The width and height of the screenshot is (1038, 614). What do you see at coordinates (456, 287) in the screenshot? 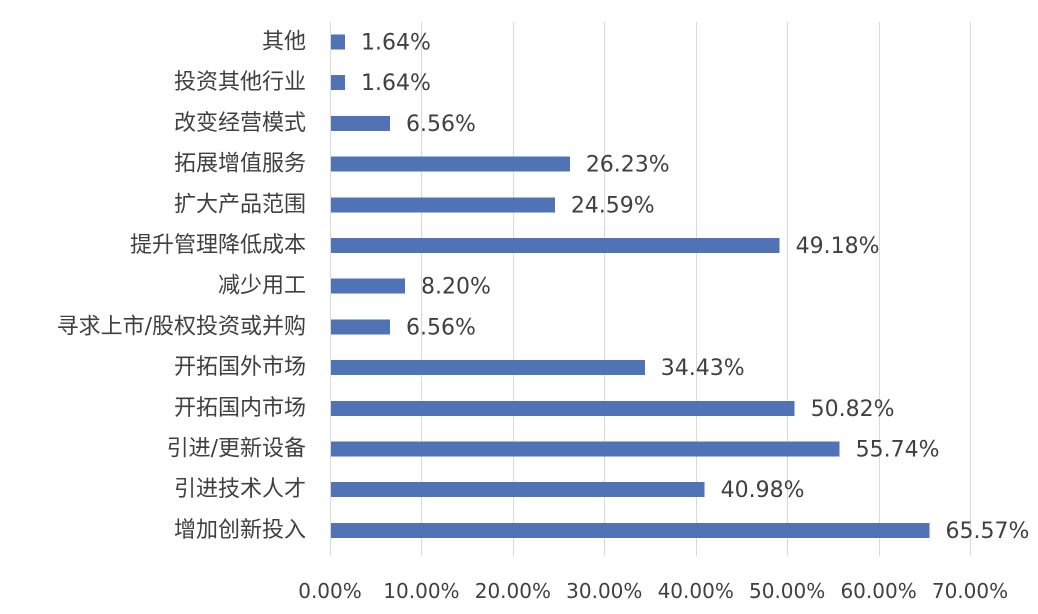
I see `value-label: 8.20%` at bounding box center [456, 287].